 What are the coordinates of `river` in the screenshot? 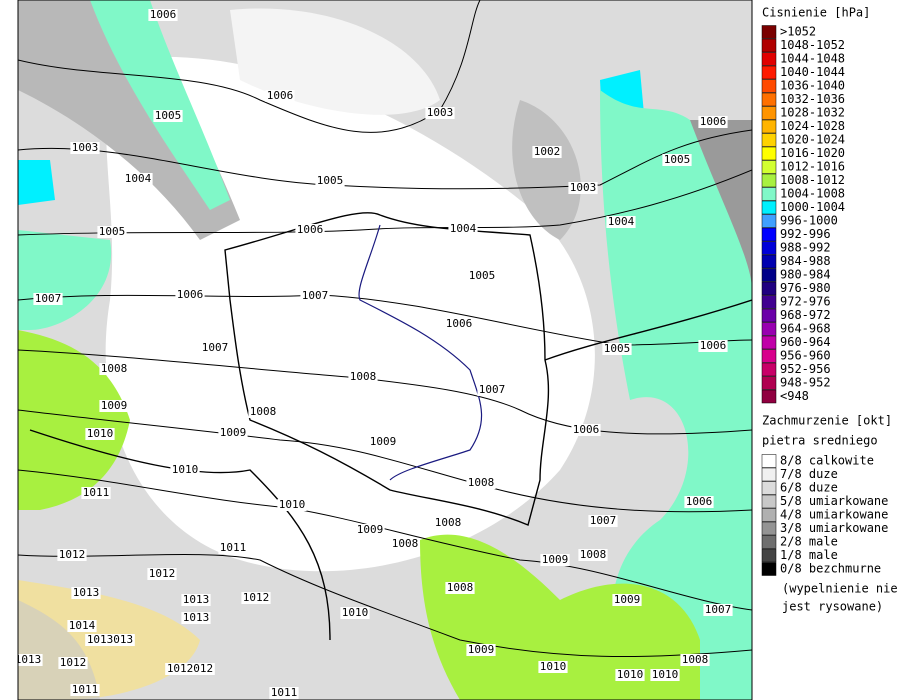 It's located at (420, 352).